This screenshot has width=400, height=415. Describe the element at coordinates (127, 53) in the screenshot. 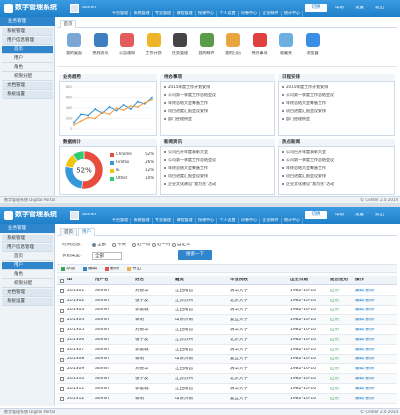

I see `shortcut-label: 公告通知` at that location.